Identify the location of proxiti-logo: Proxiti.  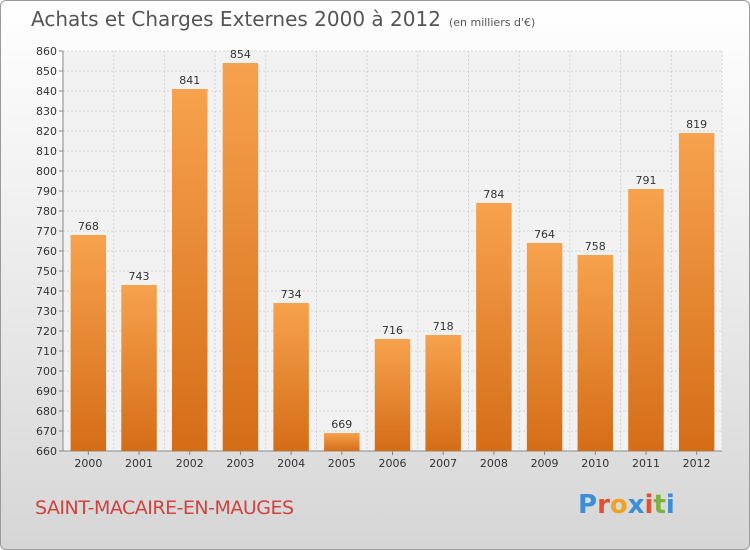
(626, 505).